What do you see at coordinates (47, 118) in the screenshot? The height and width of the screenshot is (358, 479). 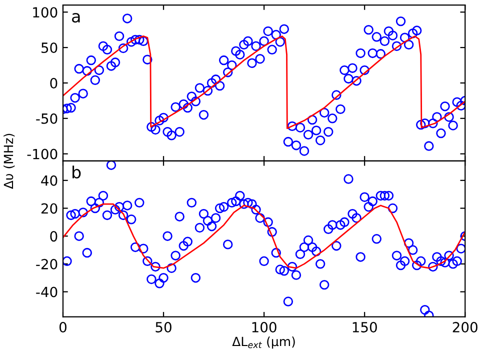 I see `y-tick-label: -50` at bounding box center [47, 118].